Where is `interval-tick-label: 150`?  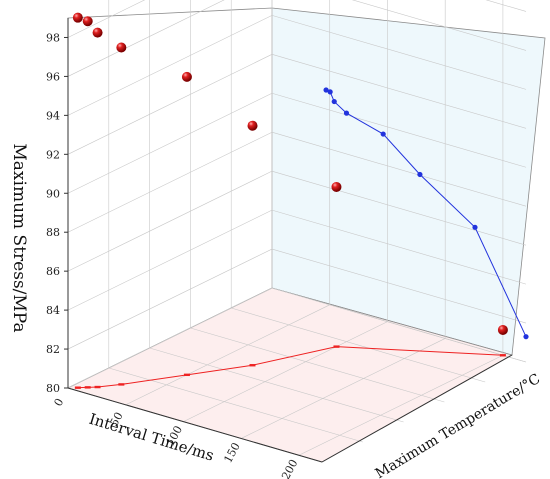 interval-tick-label: 150 is located at coordinates (231, 452).